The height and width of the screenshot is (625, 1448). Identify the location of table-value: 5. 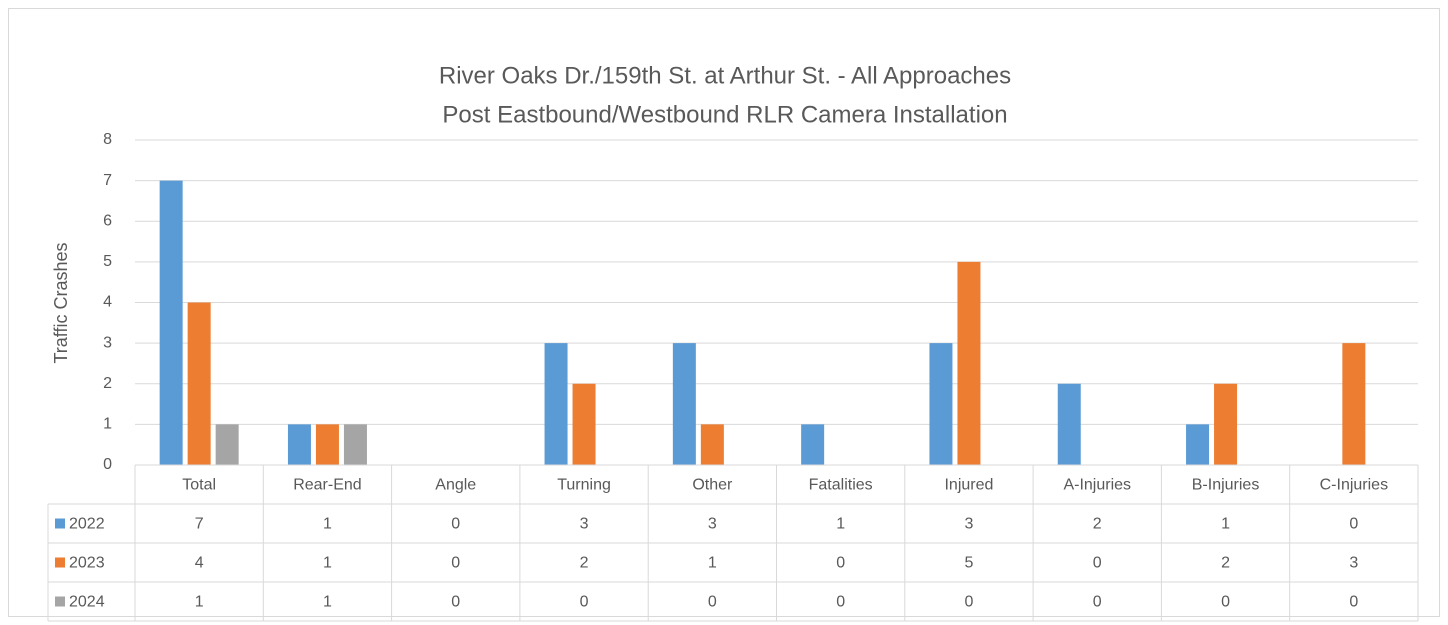
(968, 563).